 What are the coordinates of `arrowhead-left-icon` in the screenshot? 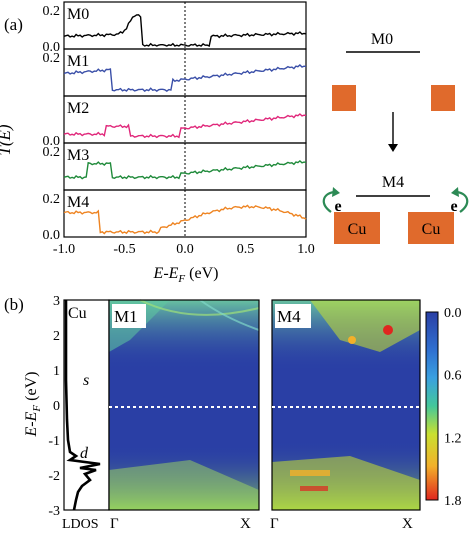 It's located at (336, 192).